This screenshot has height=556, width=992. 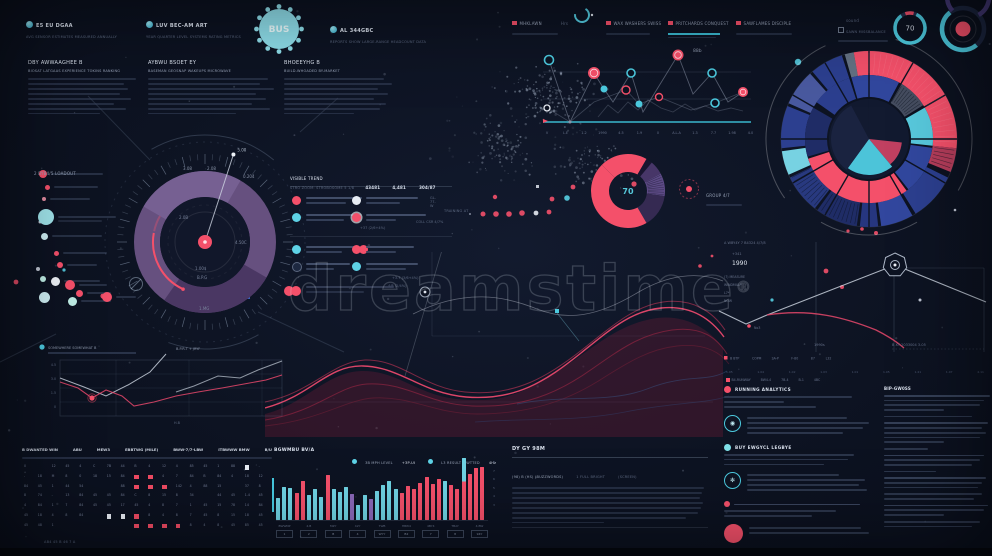 What do you see at coordinates (823, 372) in the screenshot?
I see `axis-tick: 1.03` at bounding box center [823, 372].